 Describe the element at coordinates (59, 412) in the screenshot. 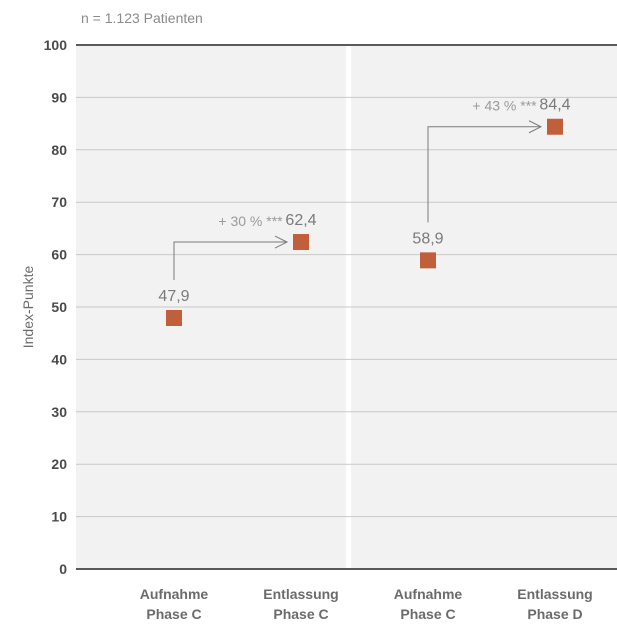

I see `y-tick-label: 30` at that location.